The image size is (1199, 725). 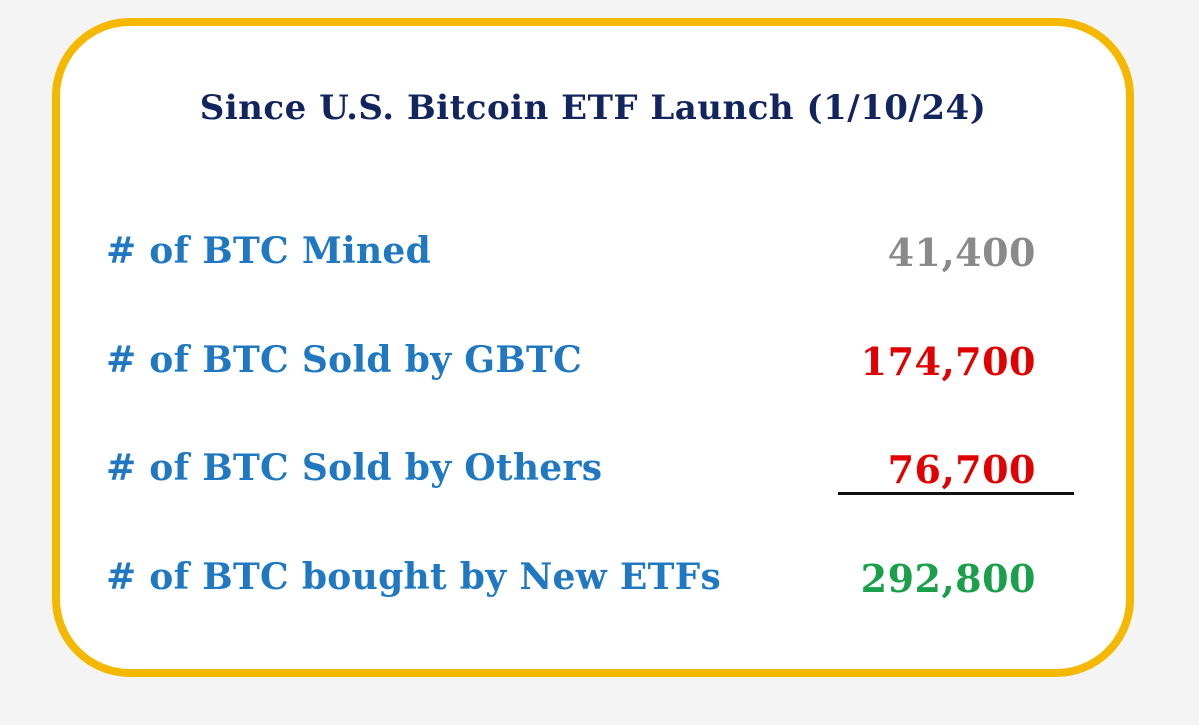 What do you see at coordinates (948, 578) in the screenshot?
I see `row-value-btc-bought-etfs: 292,800` at bounding box center [948, 578].